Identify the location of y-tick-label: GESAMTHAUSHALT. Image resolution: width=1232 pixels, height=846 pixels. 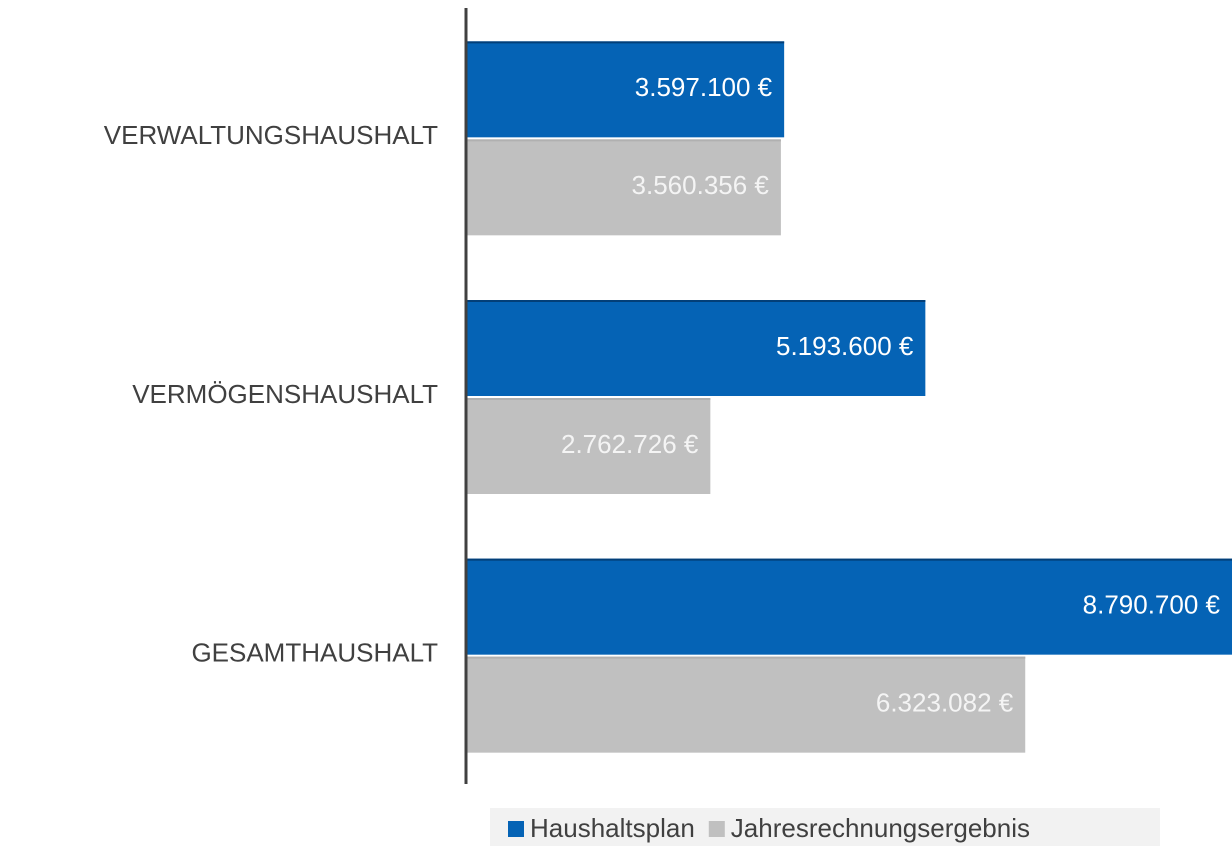
(314, 653).